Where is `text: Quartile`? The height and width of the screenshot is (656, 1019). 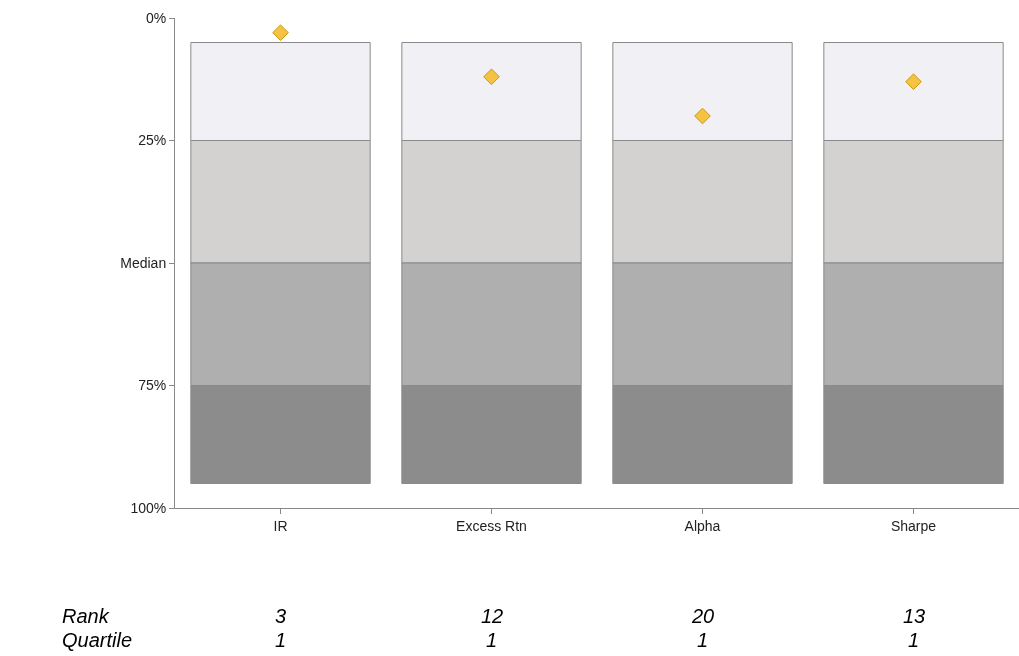
text: Quartile is located at coordinates (97, 640).